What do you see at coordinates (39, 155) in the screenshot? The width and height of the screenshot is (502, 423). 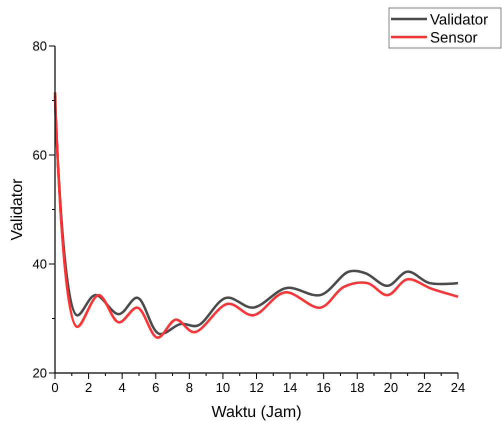 I see `y-tick-label: 60` at bounding box center [39, 155].